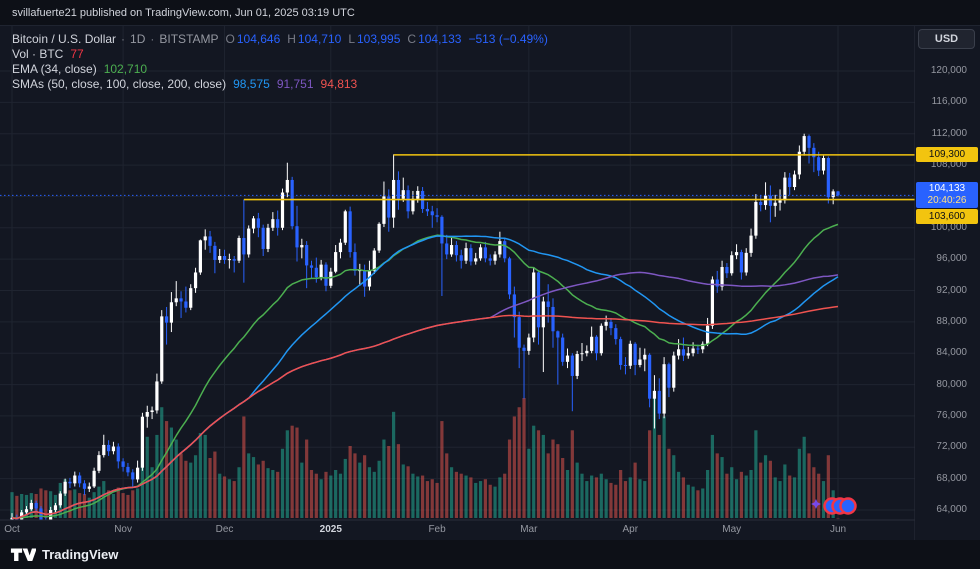 This screenshot has height=569, width=980. What do you see at coordinates (947, 189) in the screenshot?
I see `last-price-value: 104,133` at bounding box center [947, 189].